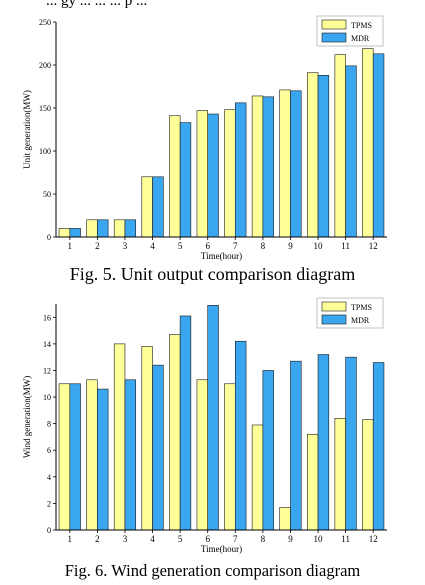 This screenshot has height=585, width=425. I want to click on y-tick-label: 2, so click(49, 503).